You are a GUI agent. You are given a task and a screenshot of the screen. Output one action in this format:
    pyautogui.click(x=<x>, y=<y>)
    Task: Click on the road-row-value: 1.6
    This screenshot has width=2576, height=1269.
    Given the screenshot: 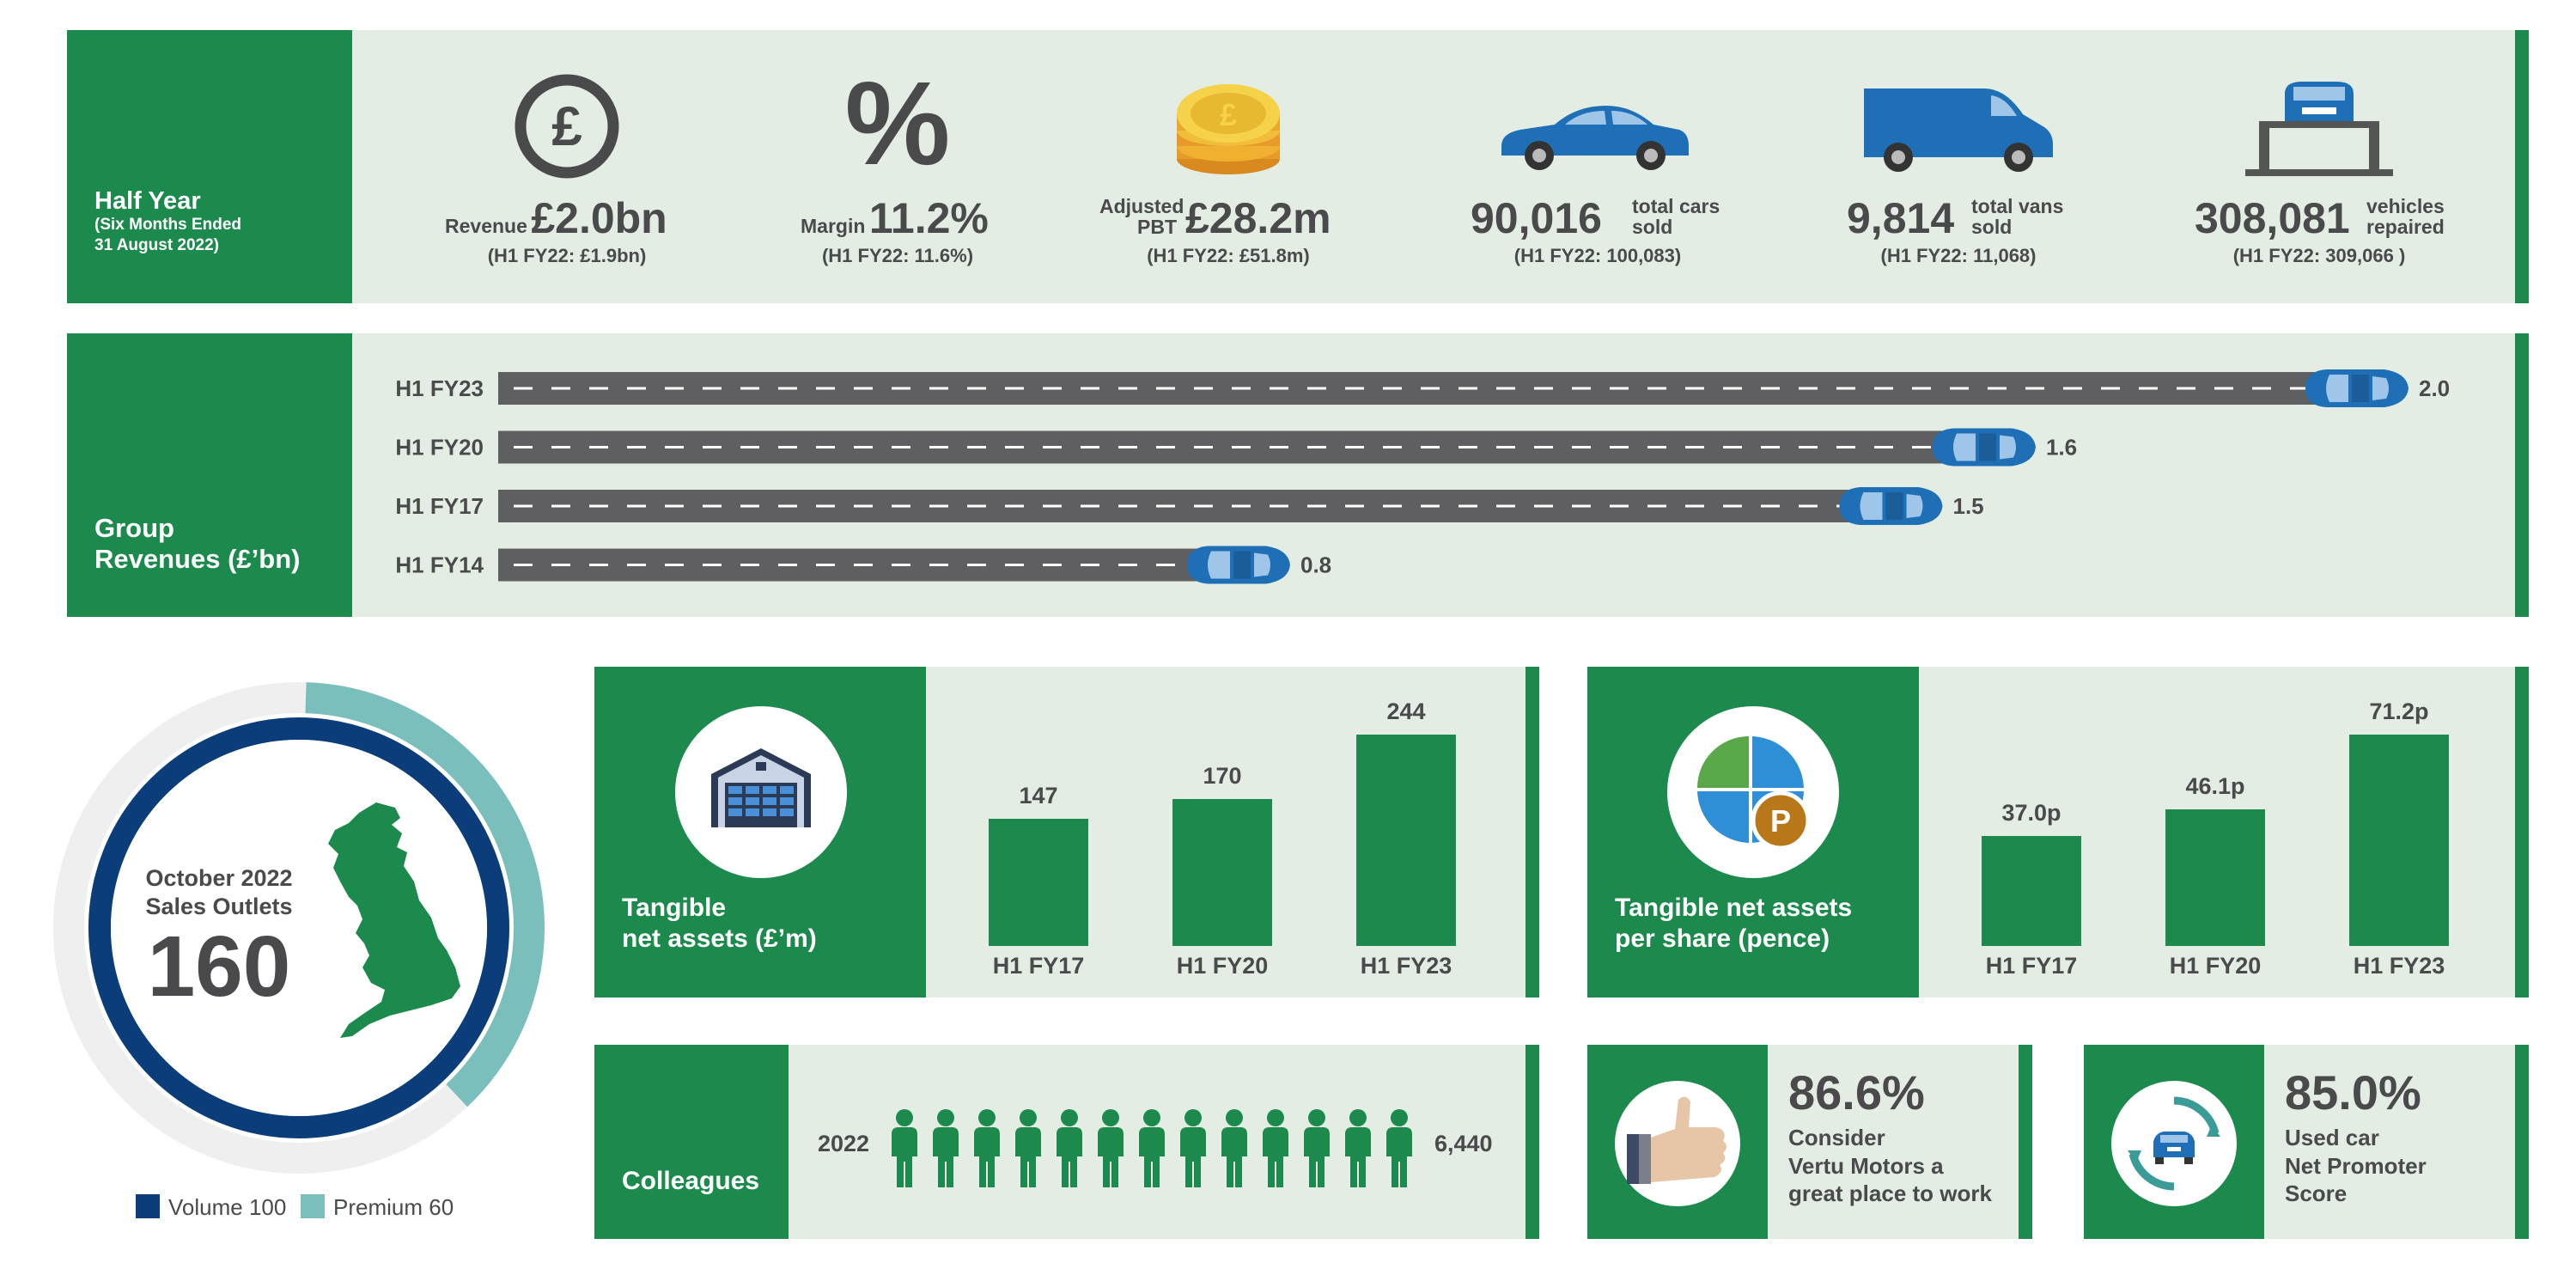 What is the action you would take?
    pyautogui.click(x=2061, y=448)
    